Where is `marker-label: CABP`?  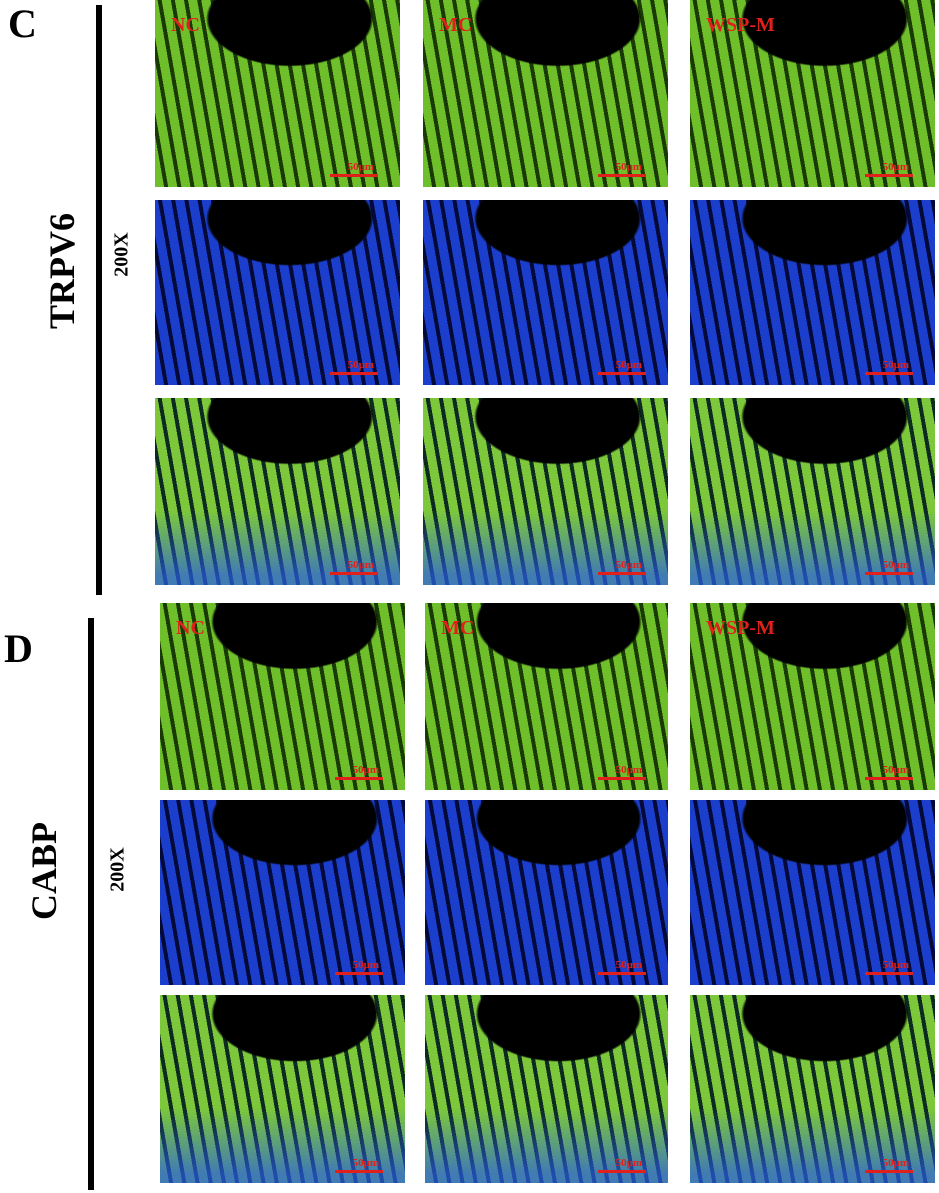
marker-label: CABP is located at coordinates (44, 871).